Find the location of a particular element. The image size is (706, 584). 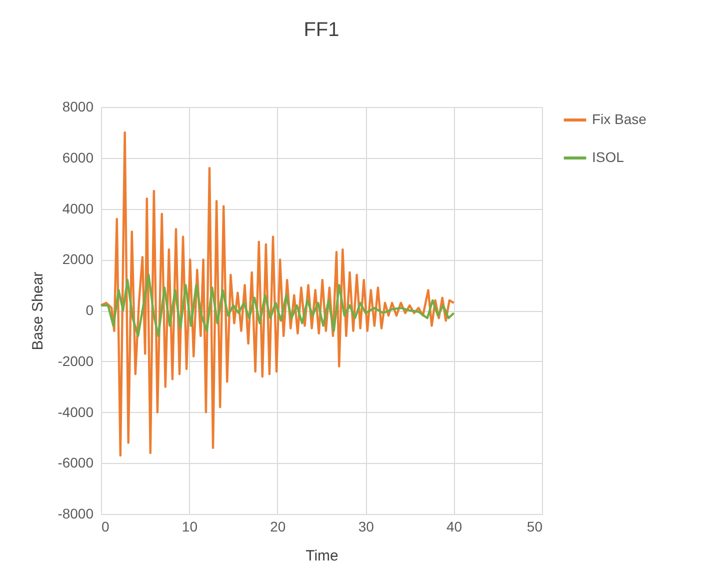

y-axis-title: Base Shear is located at coordinates (38, 311).